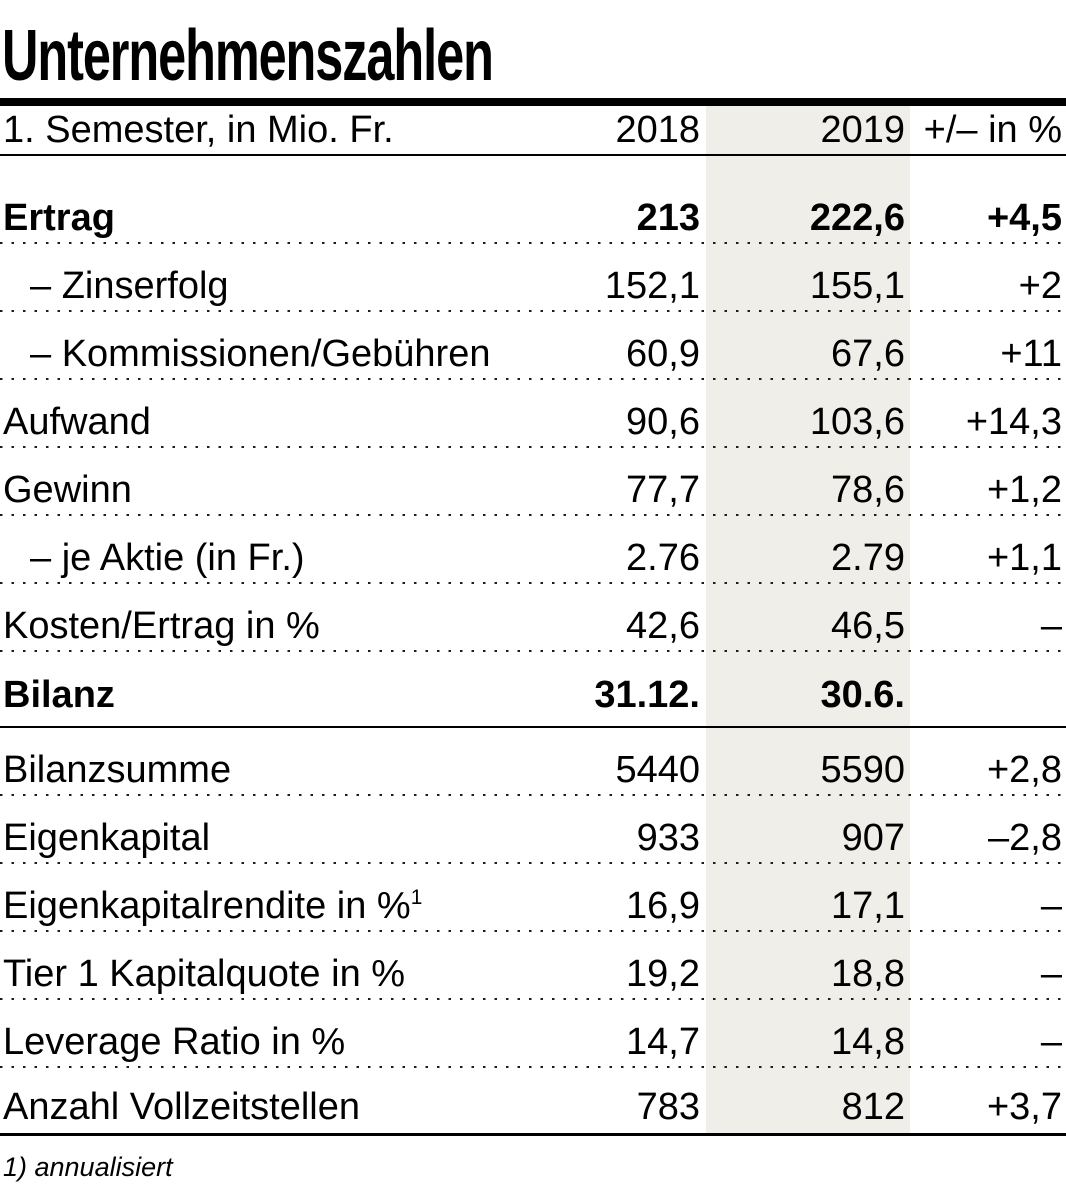 The image size is (1066, 1201). What do you see at coordinates (1024, 770) in the screenshot?
I see `value-change: +2,8` at bounding box center [1024, 770].